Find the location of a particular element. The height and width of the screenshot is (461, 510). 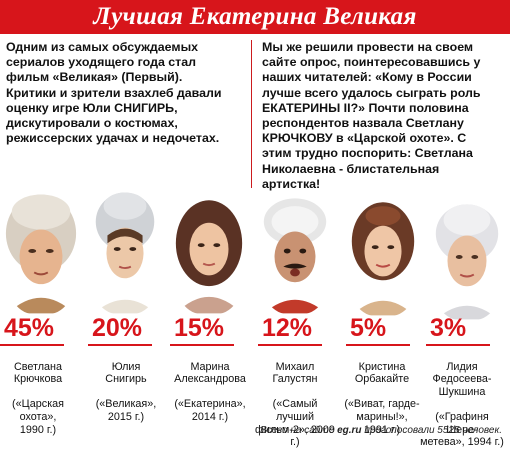

result-caption: Юлия Снигирь («Великая», 2015 г.) is located at coordinates (126, 392).